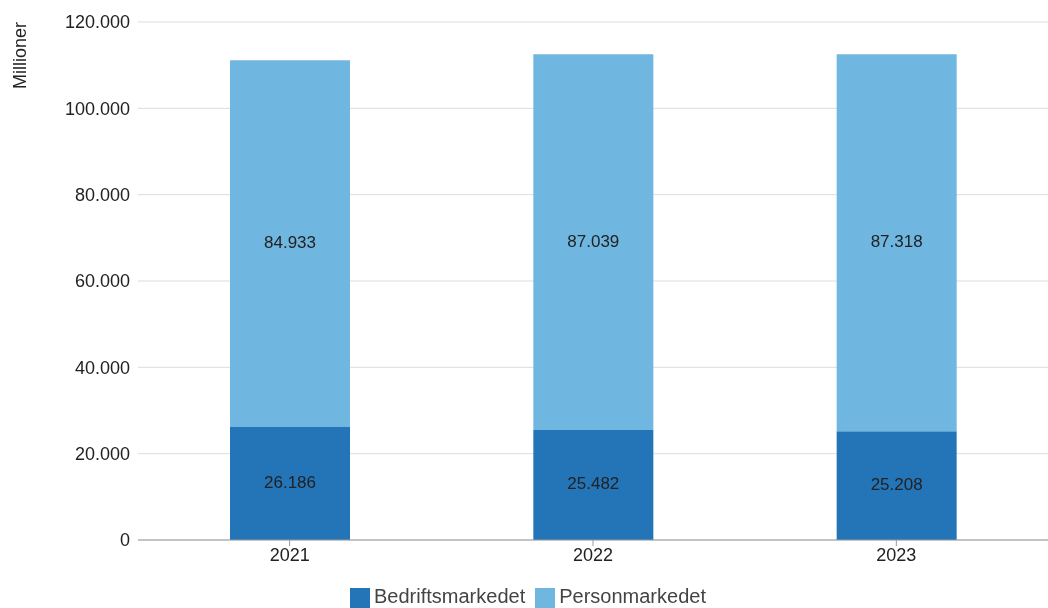  Describe the element at coordinates (102, 454) in the screenshot. I see `y-tick-label: 20.000` at that location.